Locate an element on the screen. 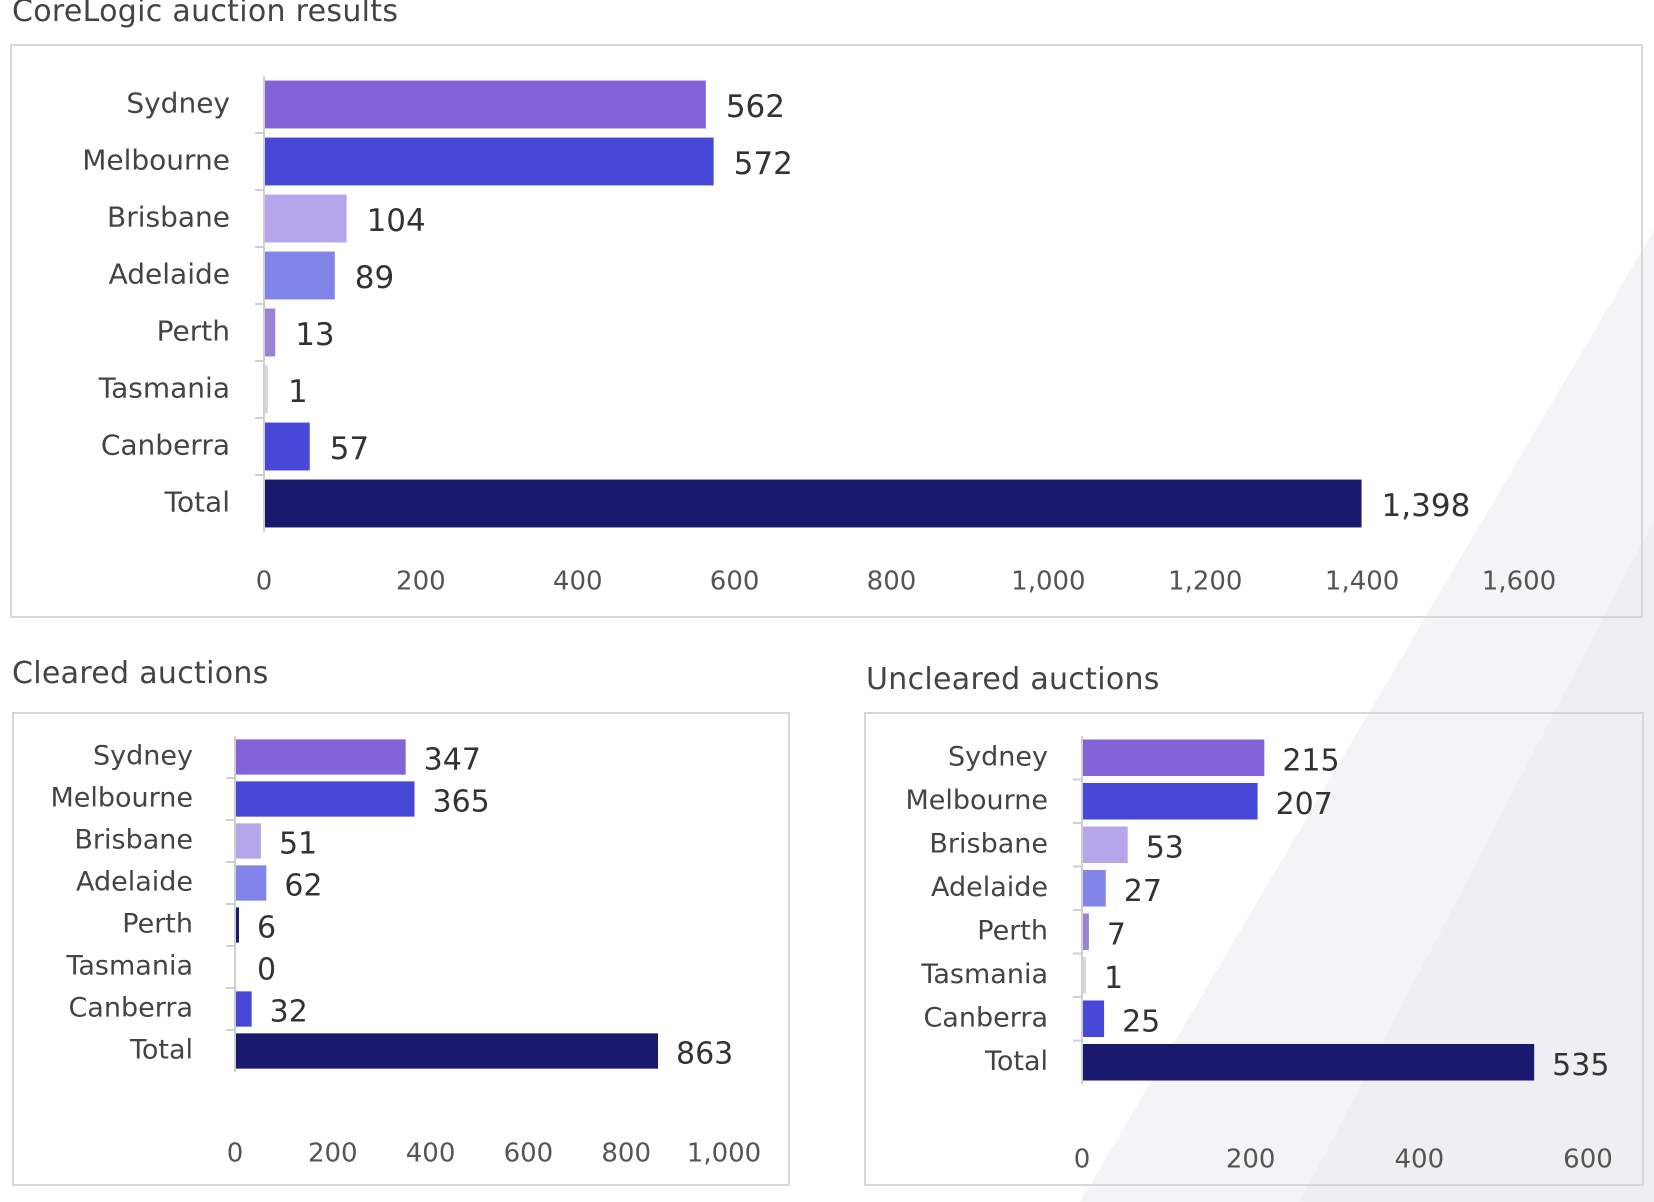 The width and height of the screenshot is (1654, 1202). cleared-x-tick-label-200: 200 is located at coordinates (333, 1154).